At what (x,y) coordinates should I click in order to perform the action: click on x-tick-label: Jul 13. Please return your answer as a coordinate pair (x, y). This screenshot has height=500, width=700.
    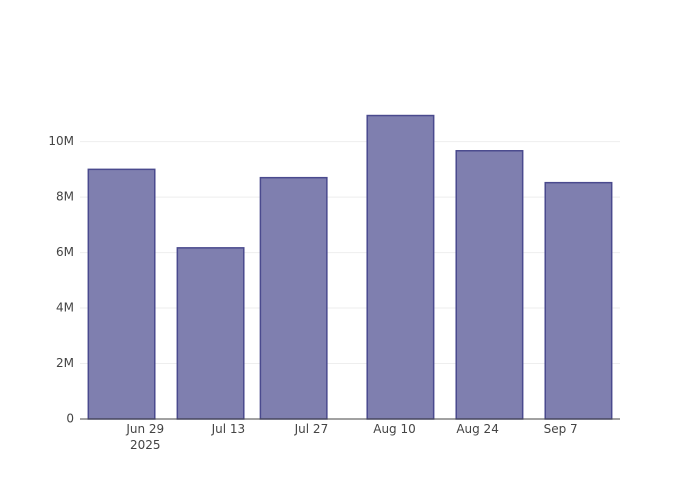
    Looking at the image, I should click on (228, 429).